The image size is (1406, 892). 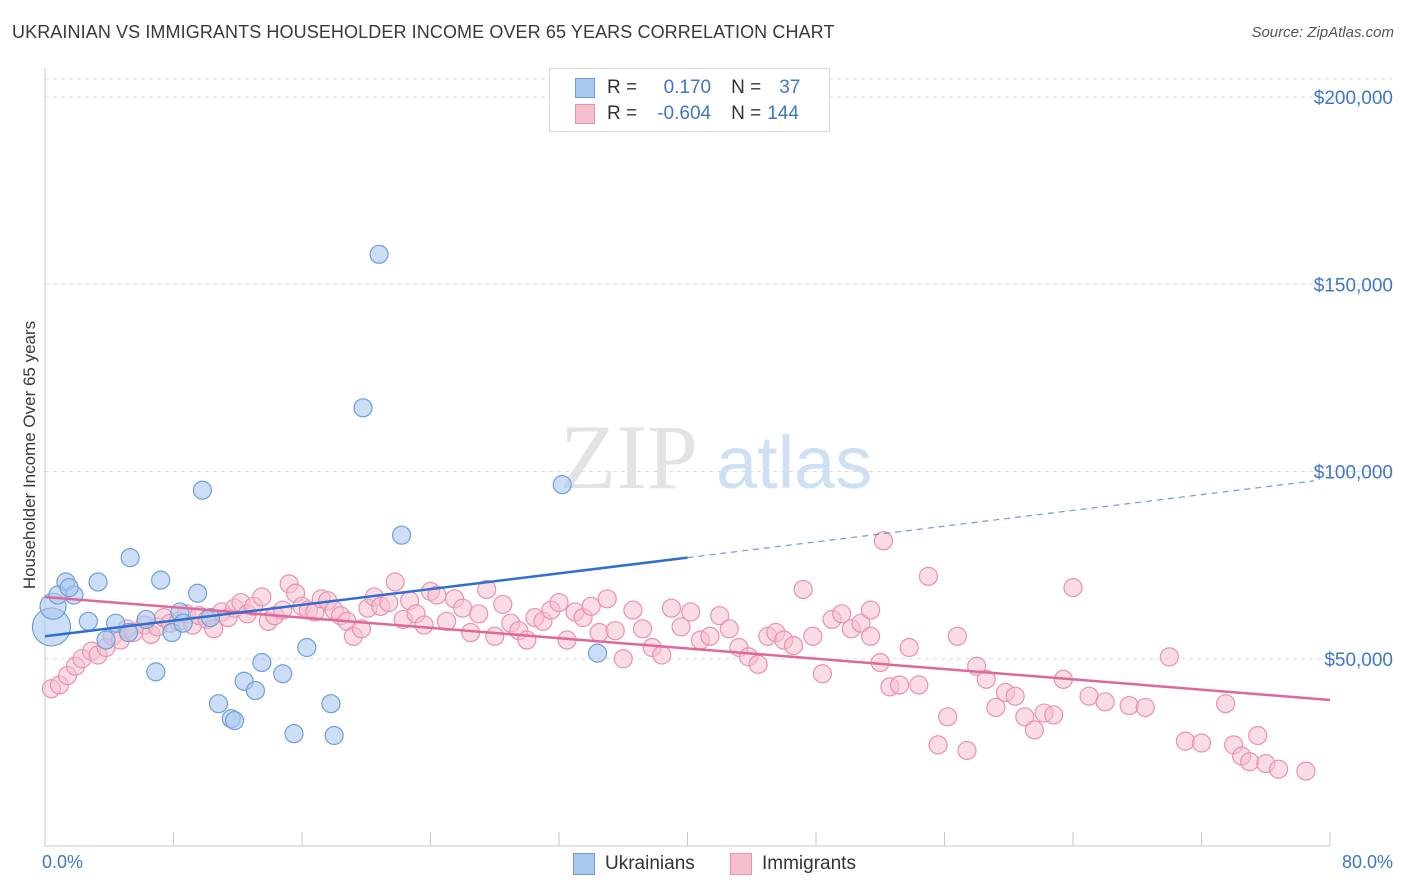 What do you see at coordinates (794, 462) in the screenshot?
I see `watermark-atlas: atlas` at bounding box center [794, 462].